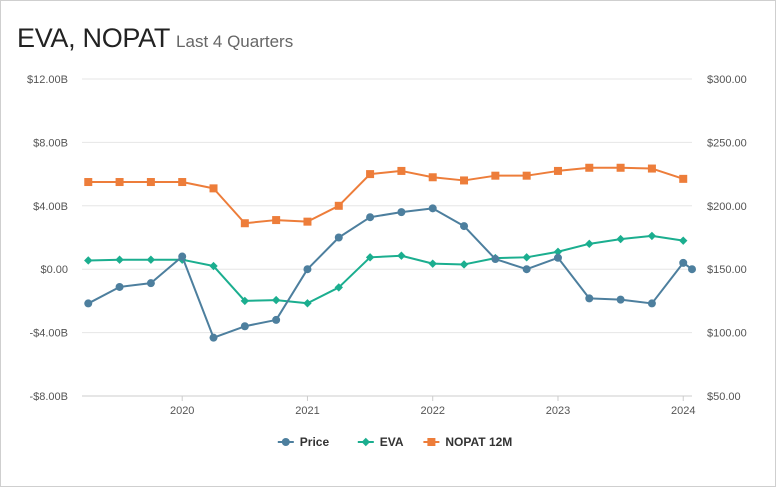 The height and width of the screenshot is (487, 776). I want to click on y-left-tick-label: $12.00B, so click(47, 80).